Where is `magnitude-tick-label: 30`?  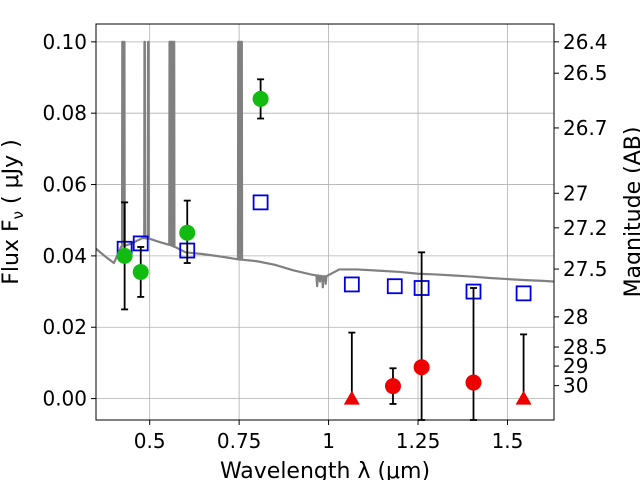
magnitude-tick-label: 30 is located at coordinates (575, 386).